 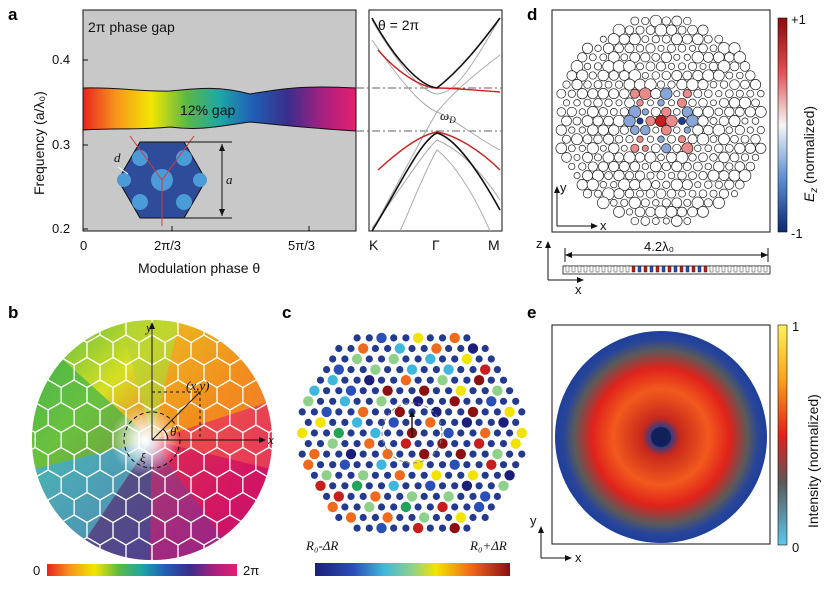 I want to click on unit-cell-a-label: a, so click(x=229, y=179).